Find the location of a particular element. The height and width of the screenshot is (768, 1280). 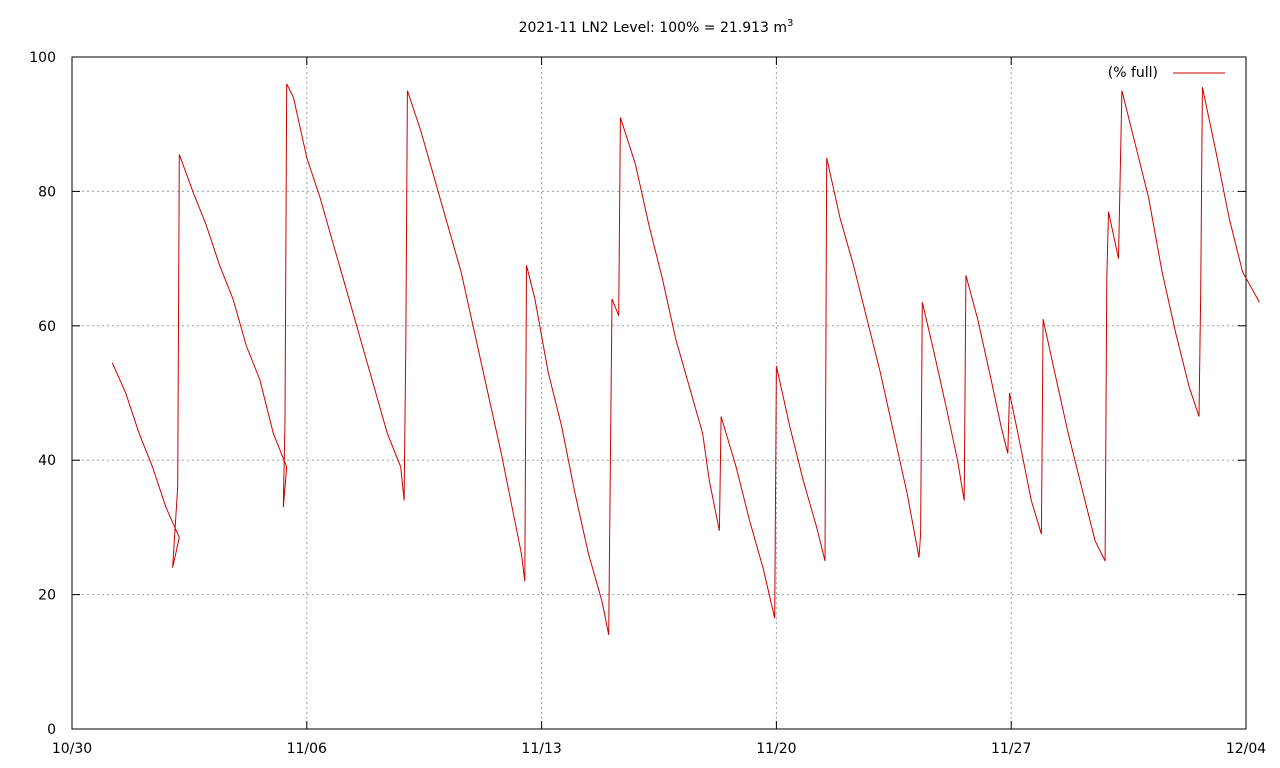

x-tick-label: 12/04 is located at coordinates (1246, 749).